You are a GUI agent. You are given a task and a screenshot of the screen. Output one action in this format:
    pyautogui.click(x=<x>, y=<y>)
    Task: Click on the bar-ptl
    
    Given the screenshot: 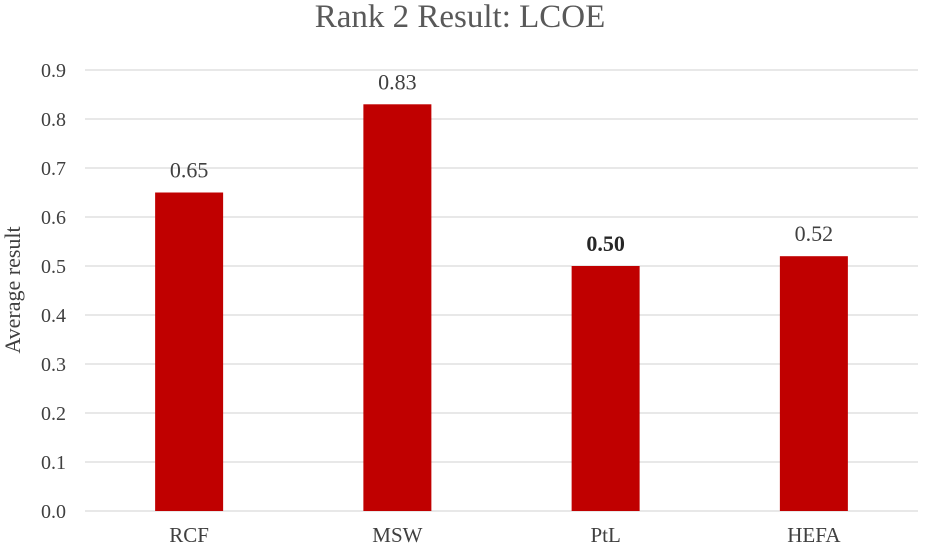 What is the action you would take?
    pyautogui.click(x=605, y=388)
    